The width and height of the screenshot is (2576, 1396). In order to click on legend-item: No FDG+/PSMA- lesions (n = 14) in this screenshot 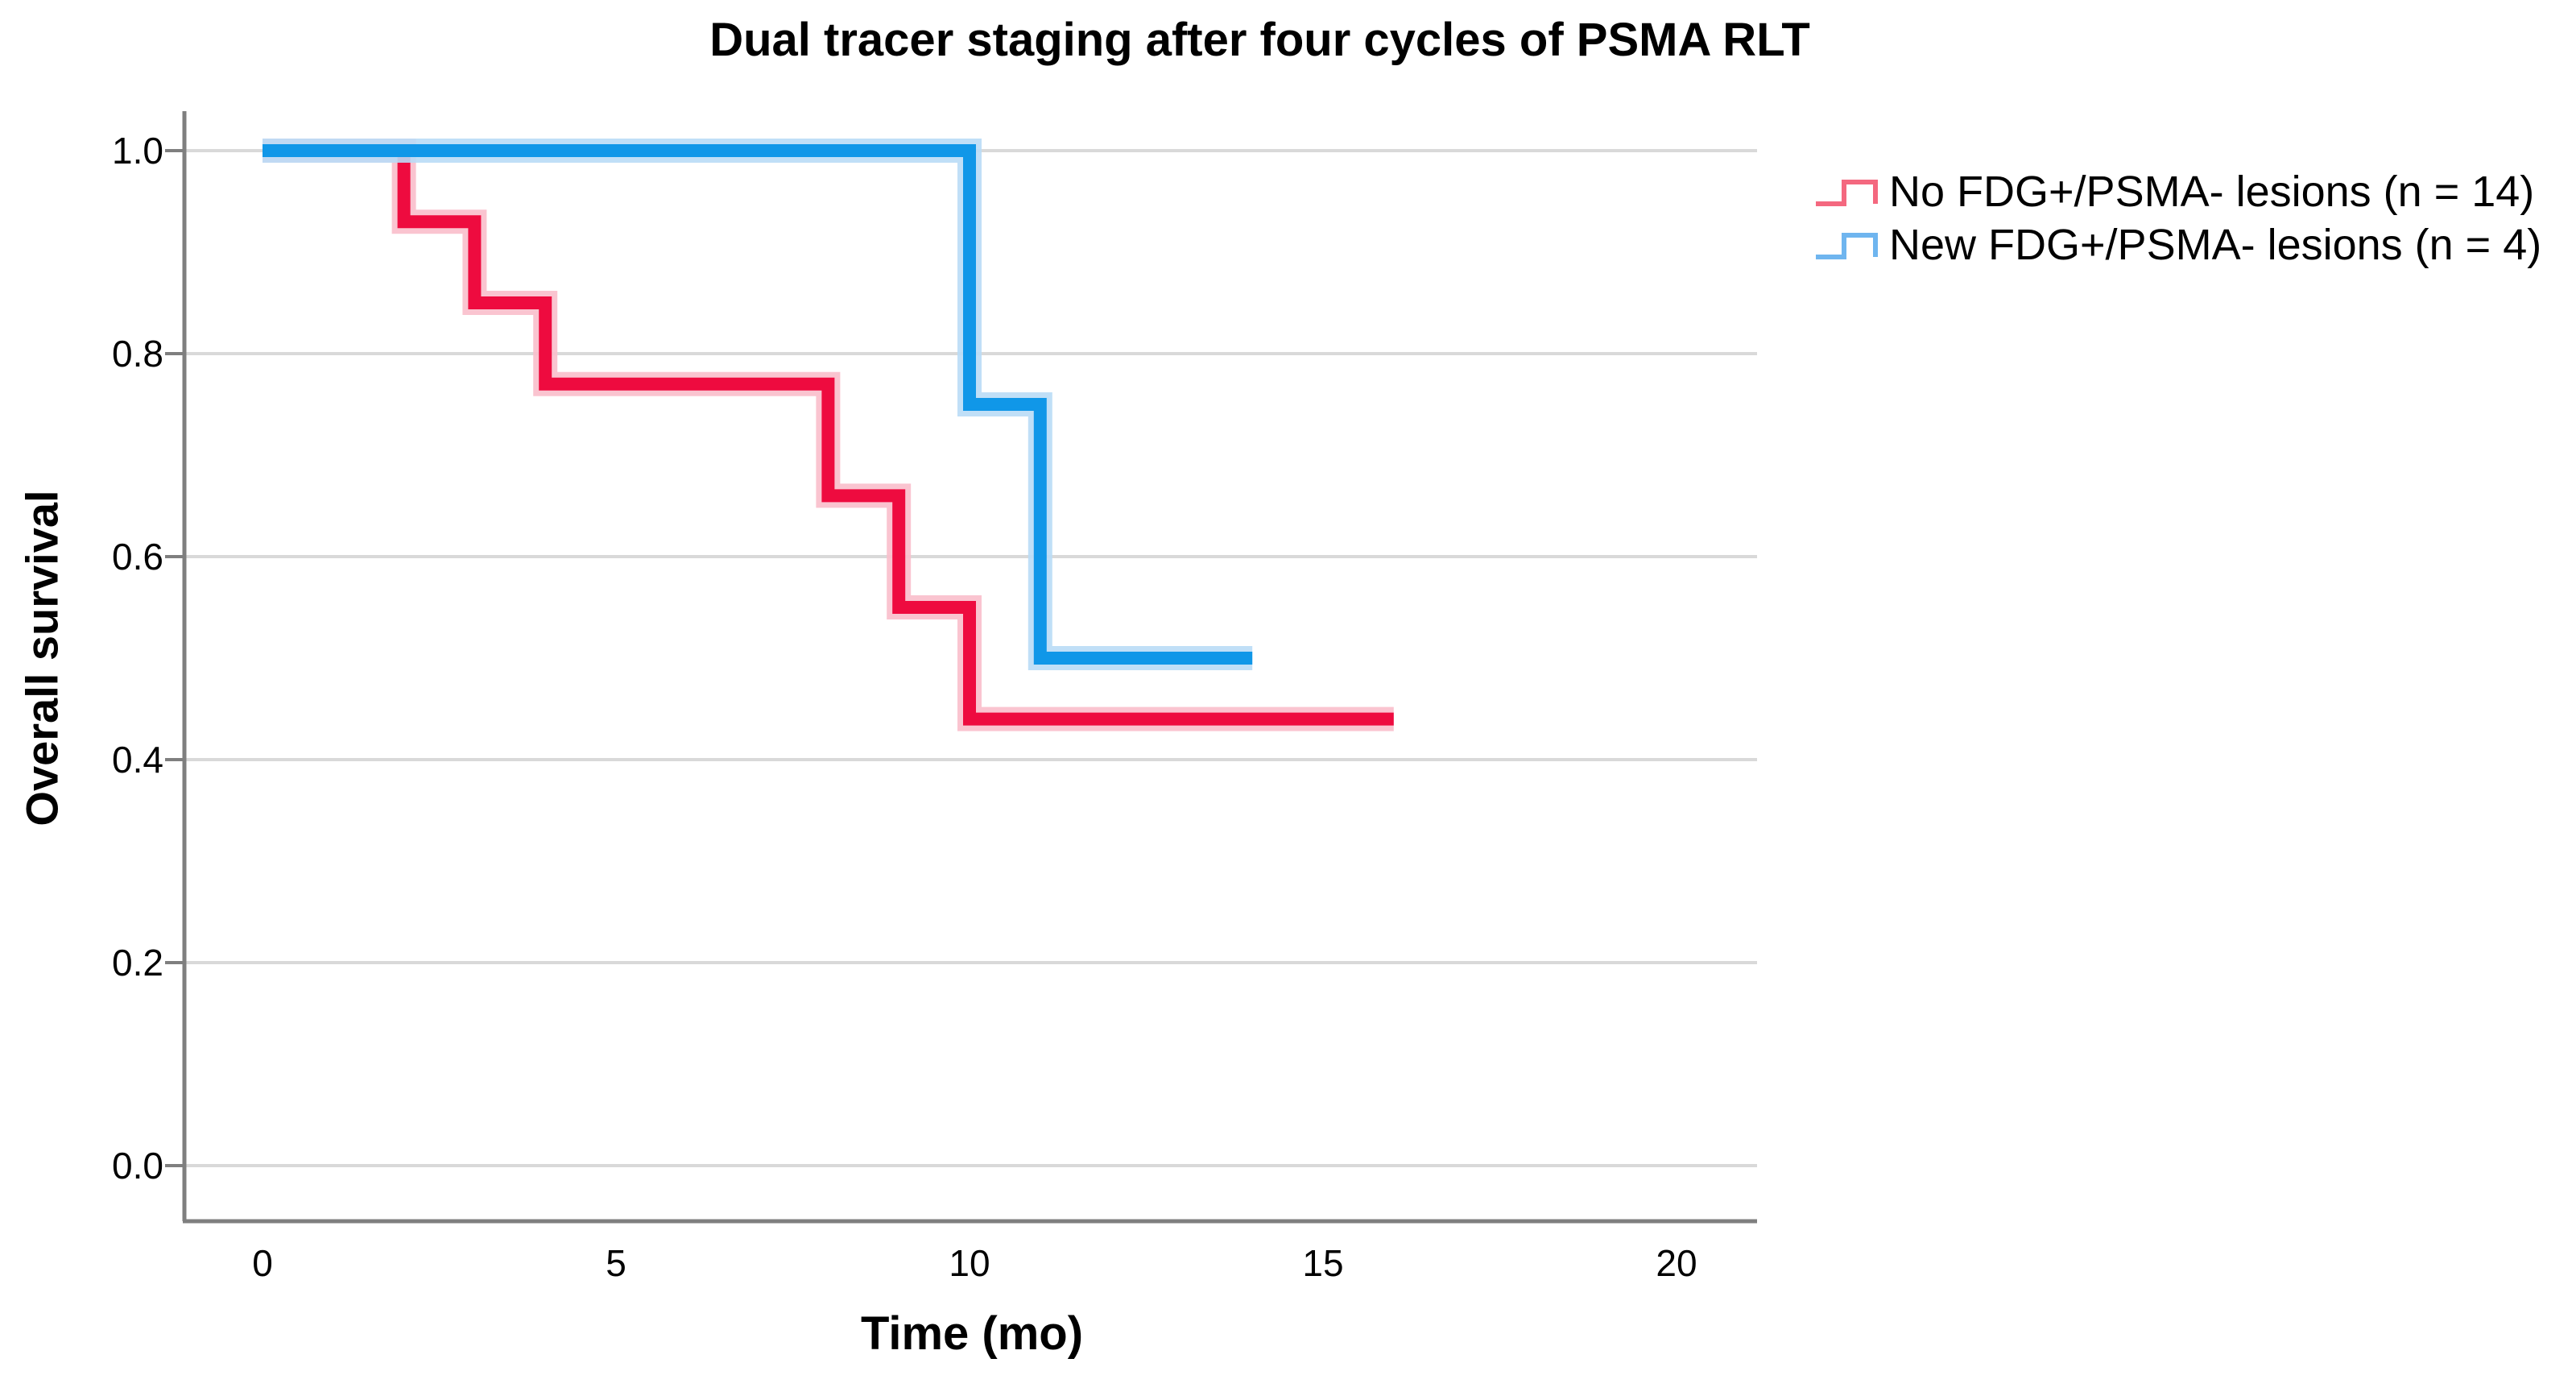, I will do `click(2177, 191)`.